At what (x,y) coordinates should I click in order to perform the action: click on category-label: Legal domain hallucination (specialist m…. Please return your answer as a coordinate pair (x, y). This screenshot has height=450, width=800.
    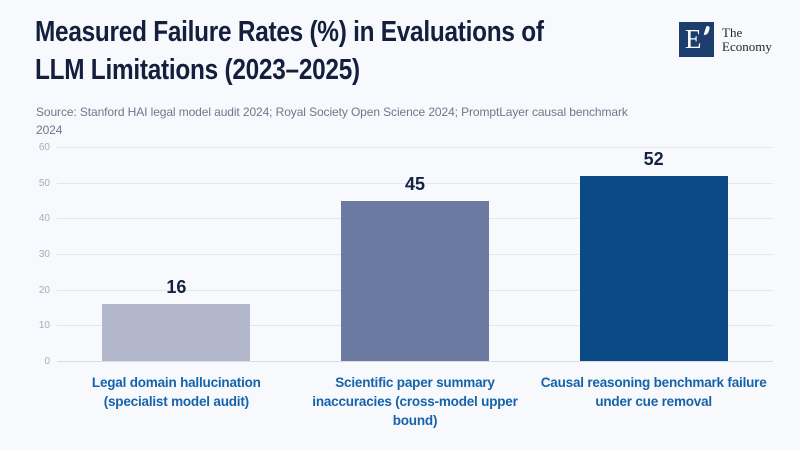
    Looking at the image, I should click on (176, 392).